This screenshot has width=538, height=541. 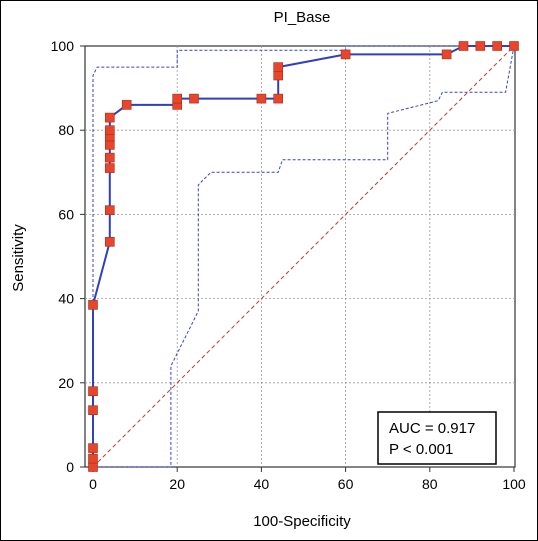 I want to click on x-tick-label: 20, so click(x=177, y=484).